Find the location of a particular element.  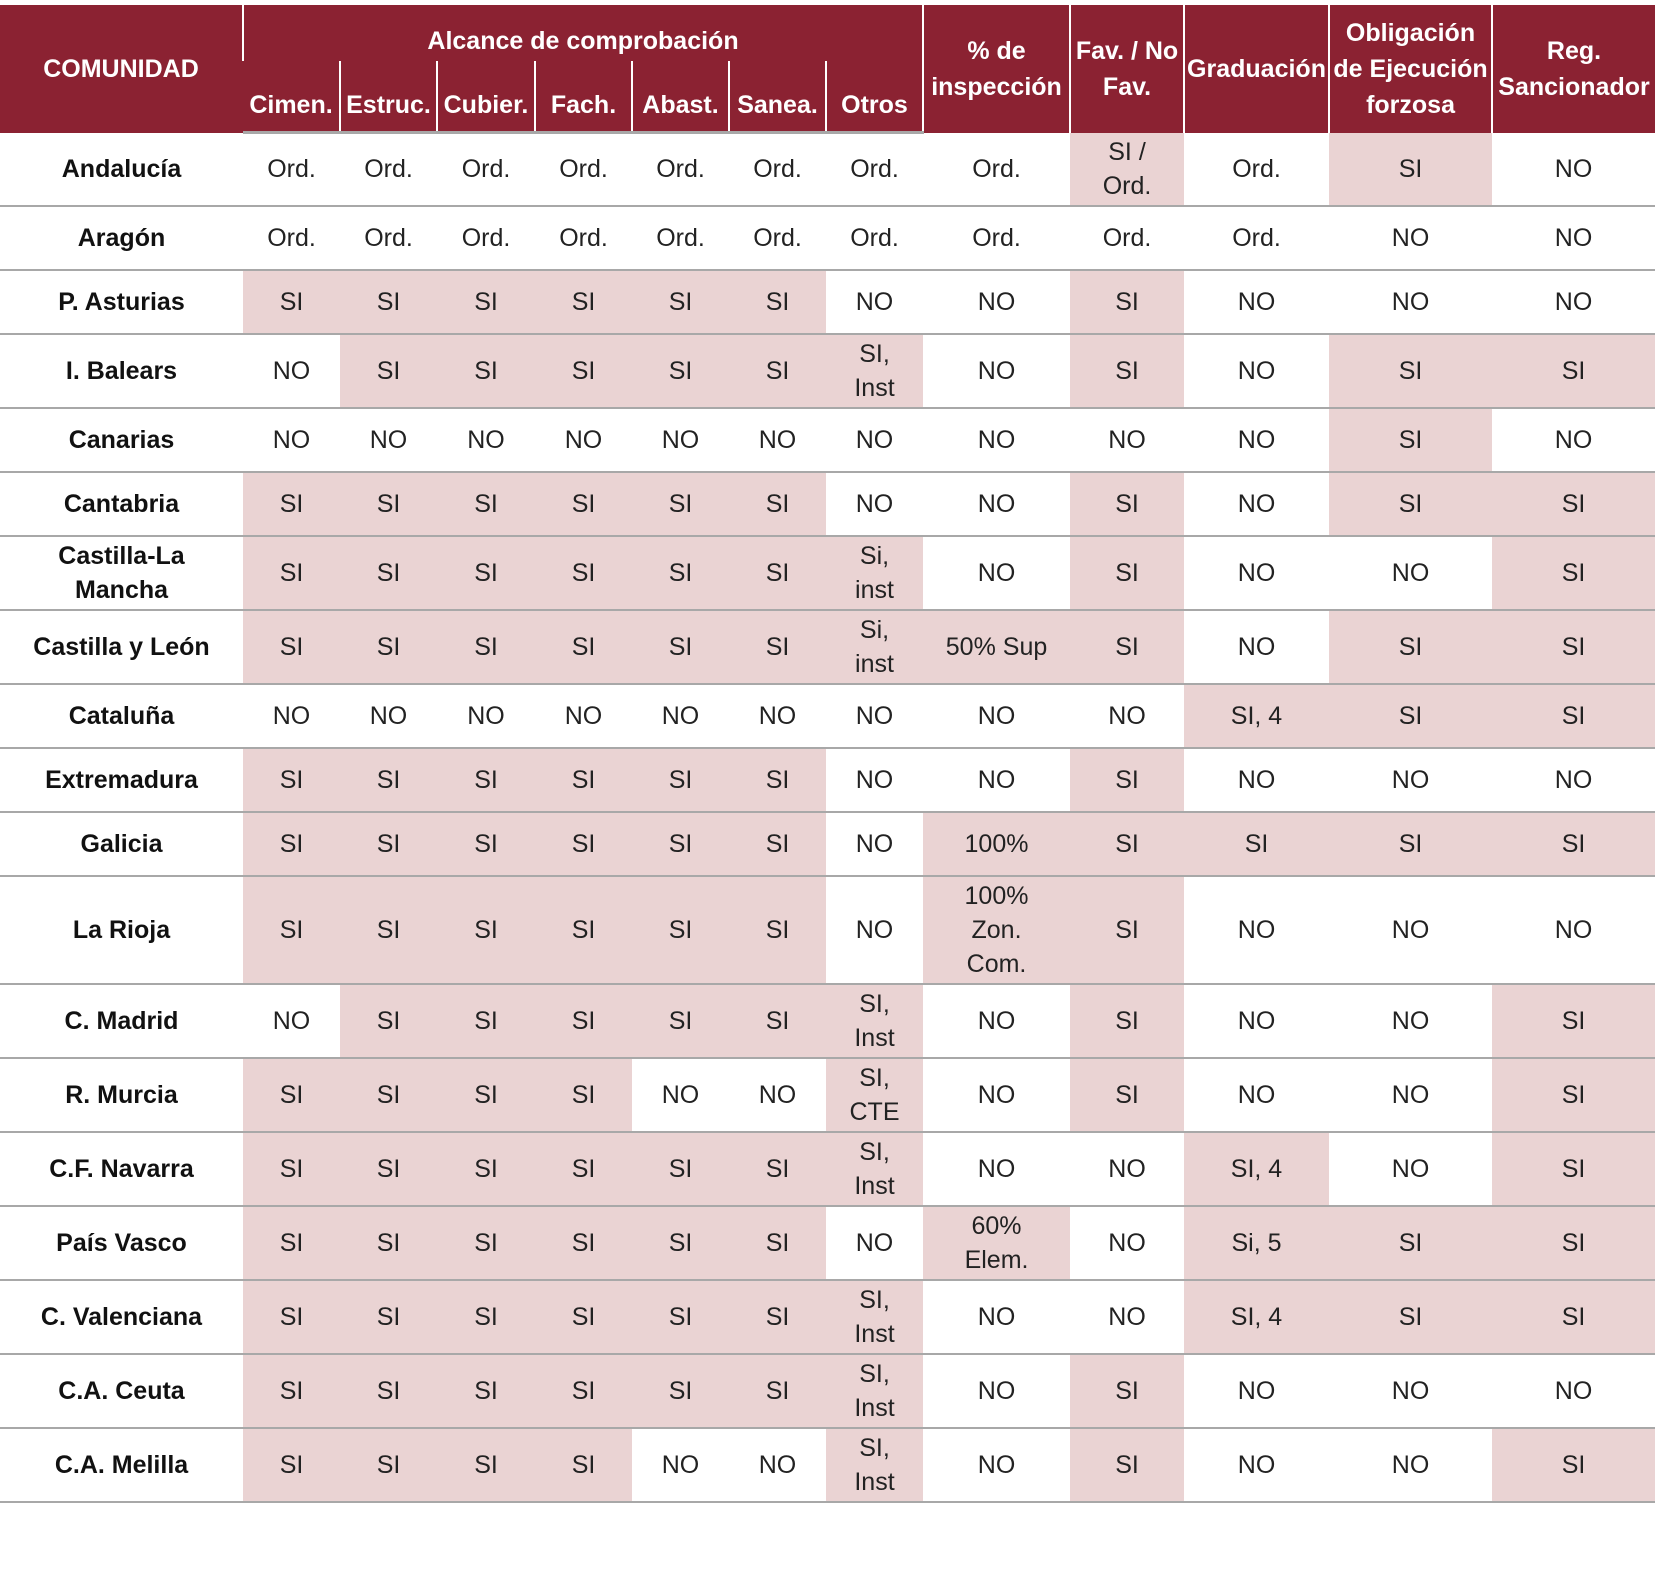

cell: Si, 5 is located at coordinates (1257, 1243).